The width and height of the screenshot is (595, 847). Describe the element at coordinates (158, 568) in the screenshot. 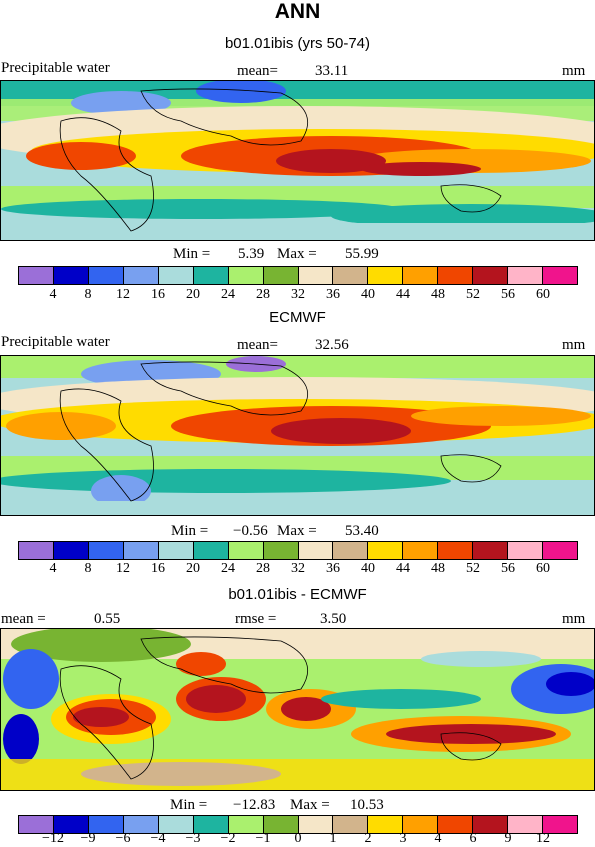

I see `colorbar-tick-label: 16` at that location.